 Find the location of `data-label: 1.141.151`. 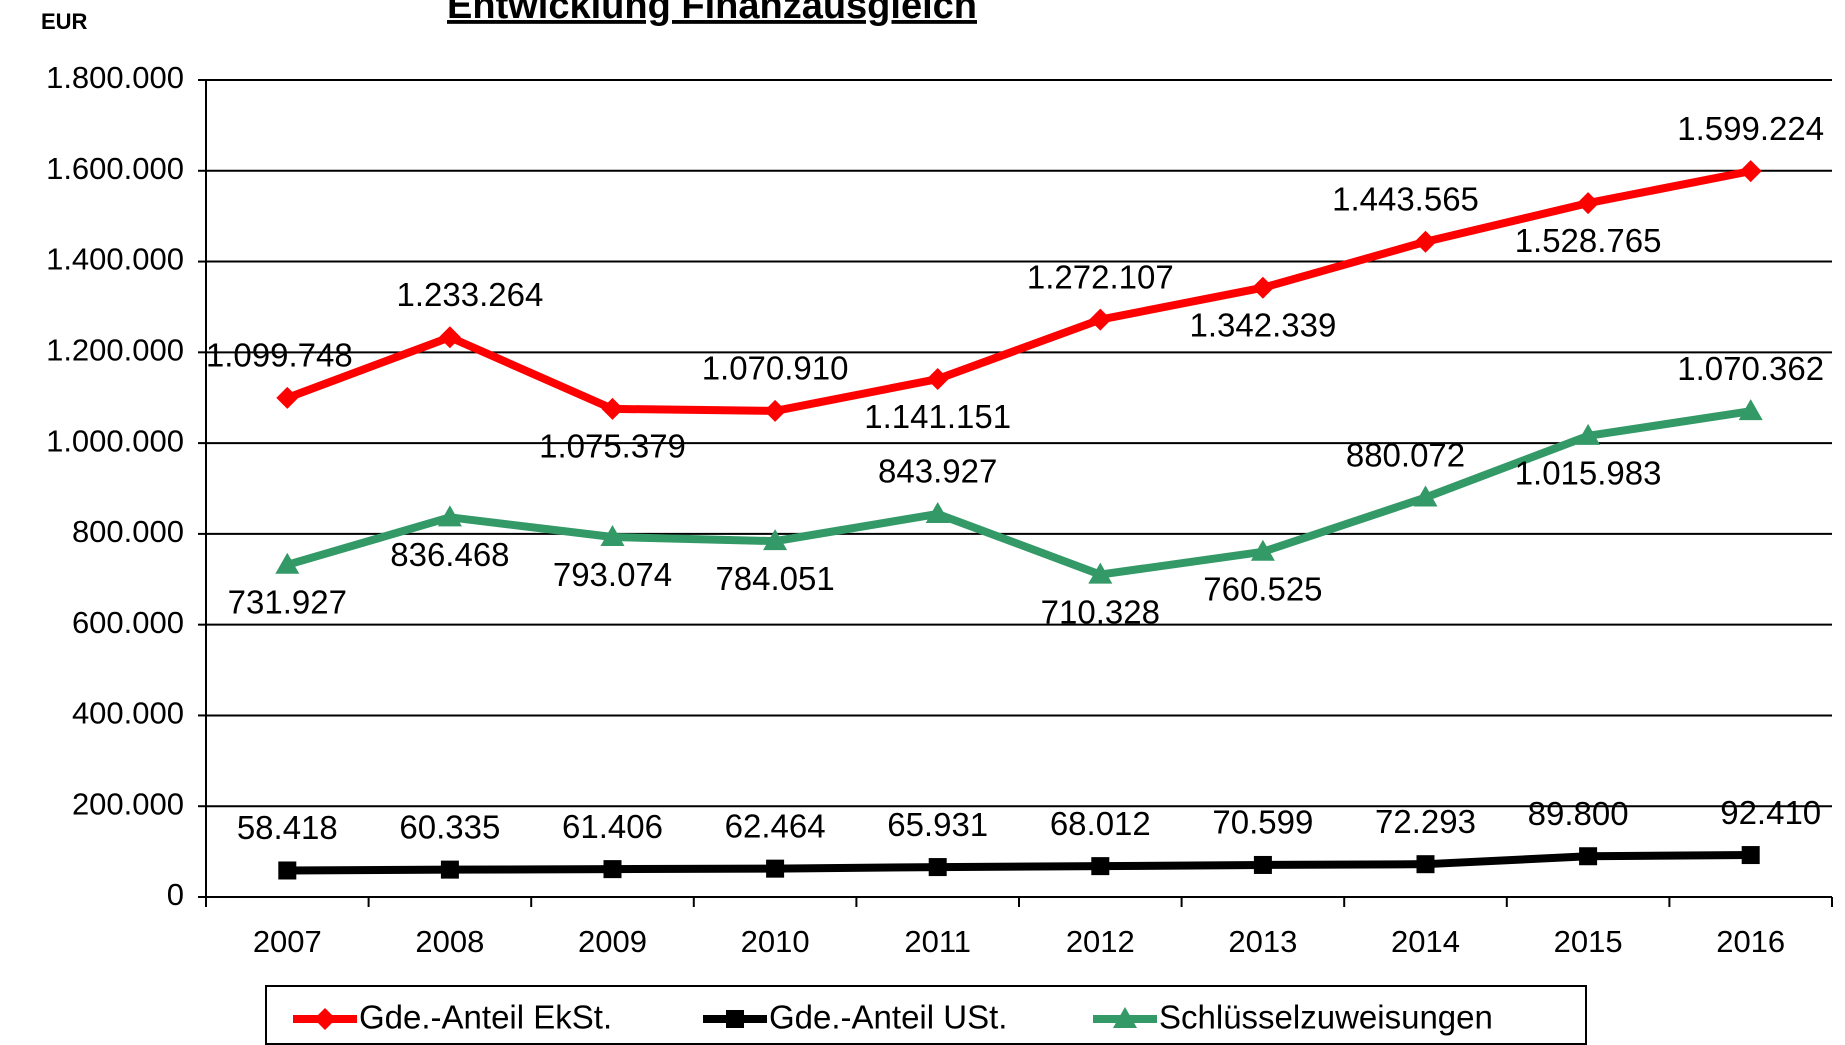

data-label: 1.141.151 is located at coordinates (937, 416).